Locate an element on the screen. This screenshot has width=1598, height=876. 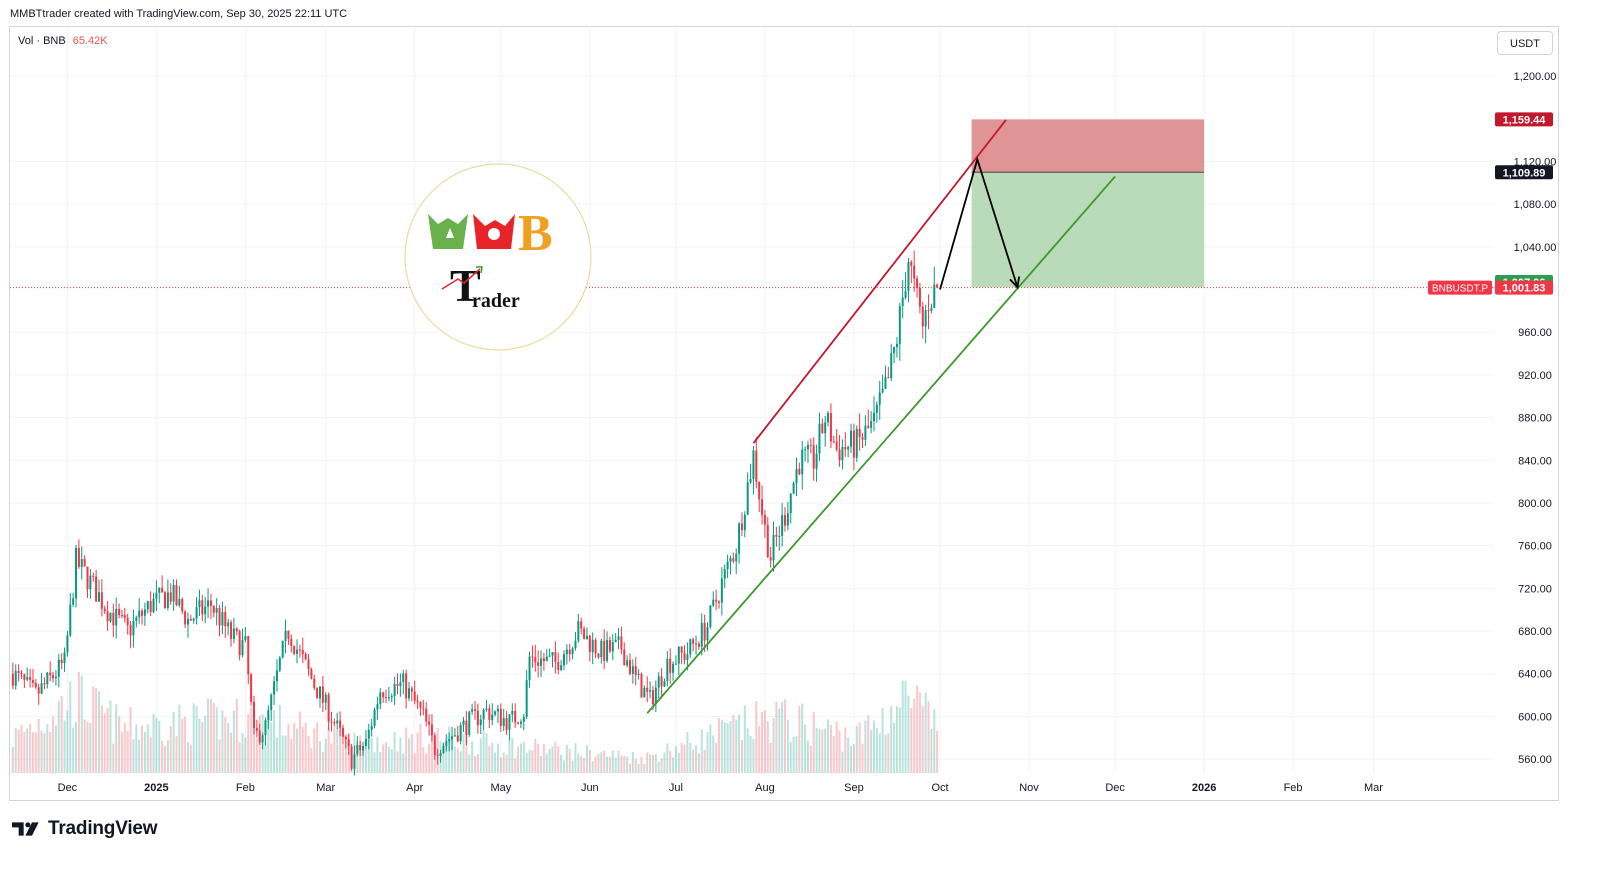
volume-legend-value: 65.42K is located at coordinates (90, 41).